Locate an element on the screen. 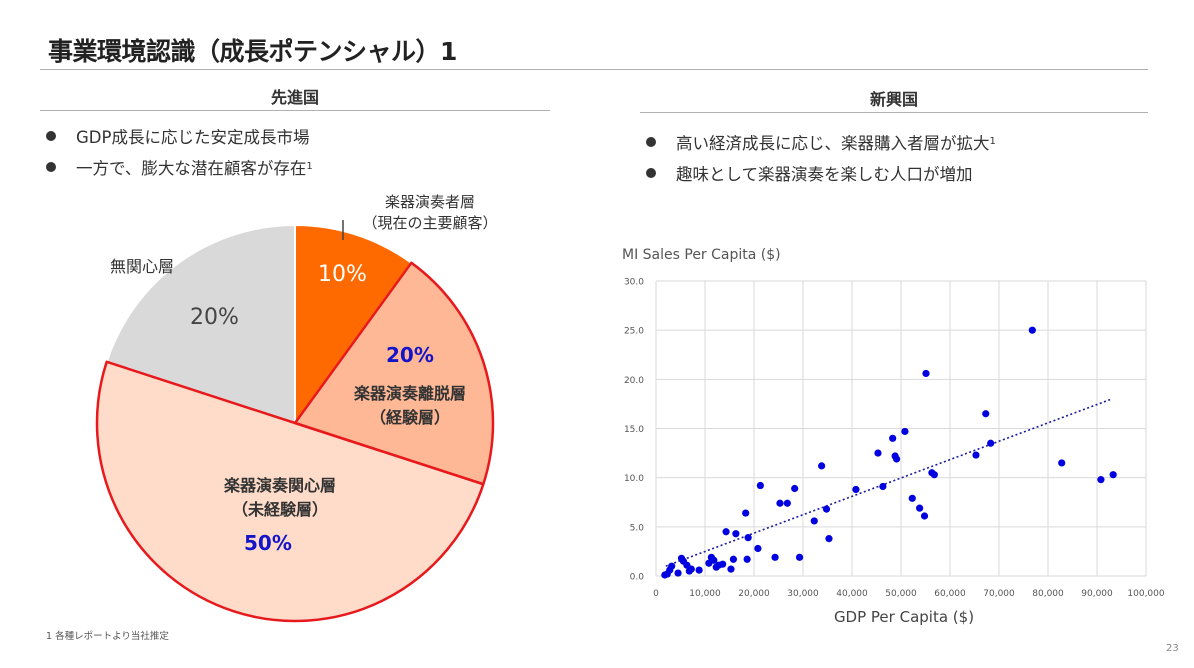 Image resolution: width=1194 pixels, height=668 pixels. uninterested-pct: 20% is located at coordinates (214, 317).